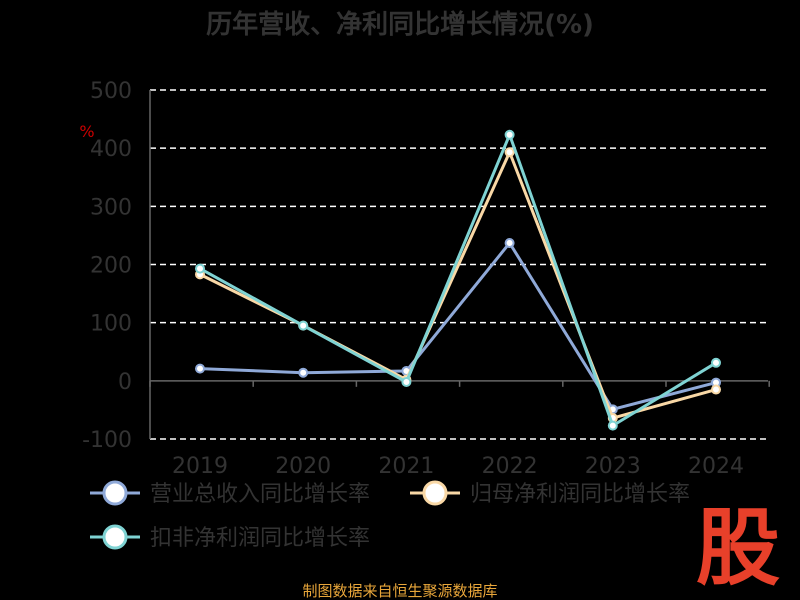 This screenshot has height=600, width=800. I want to click on x-tick-label: 2024, so click(716, 466).